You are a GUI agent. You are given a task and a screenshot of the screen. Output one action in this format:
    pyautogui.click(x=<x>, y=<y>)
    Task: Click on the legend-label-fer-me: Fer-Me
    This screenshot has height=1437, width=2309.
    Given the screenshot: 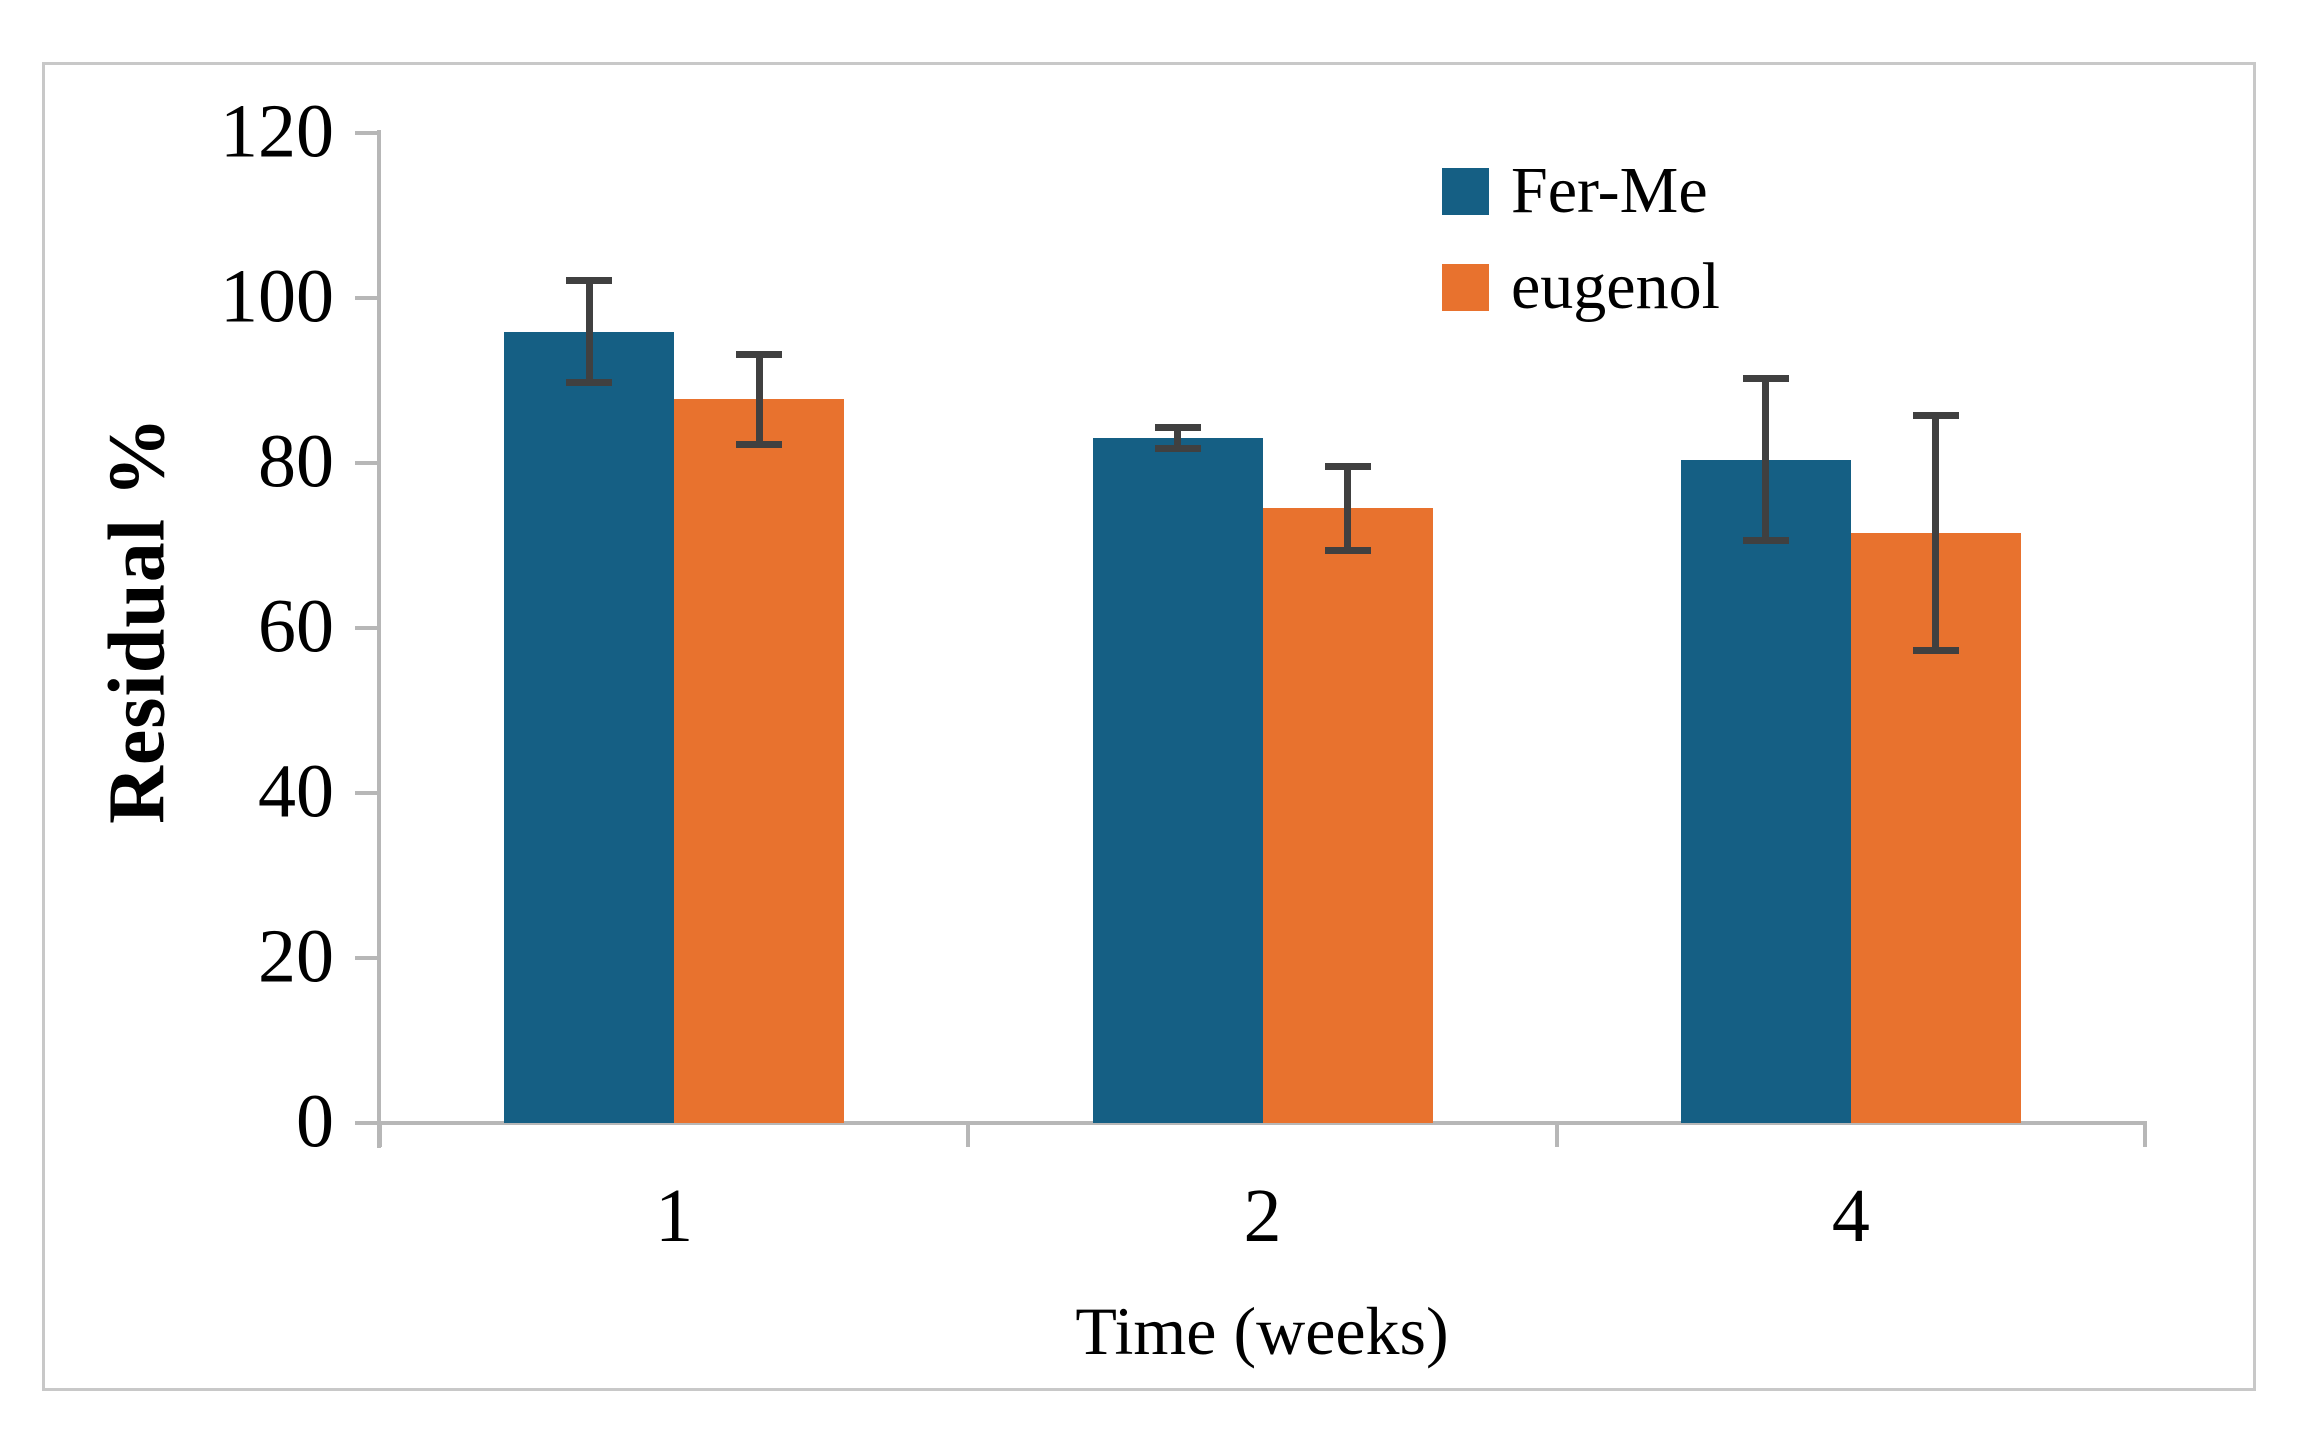 What is the action you would take?
    pyautogui.click(x=1609, y=190)
    